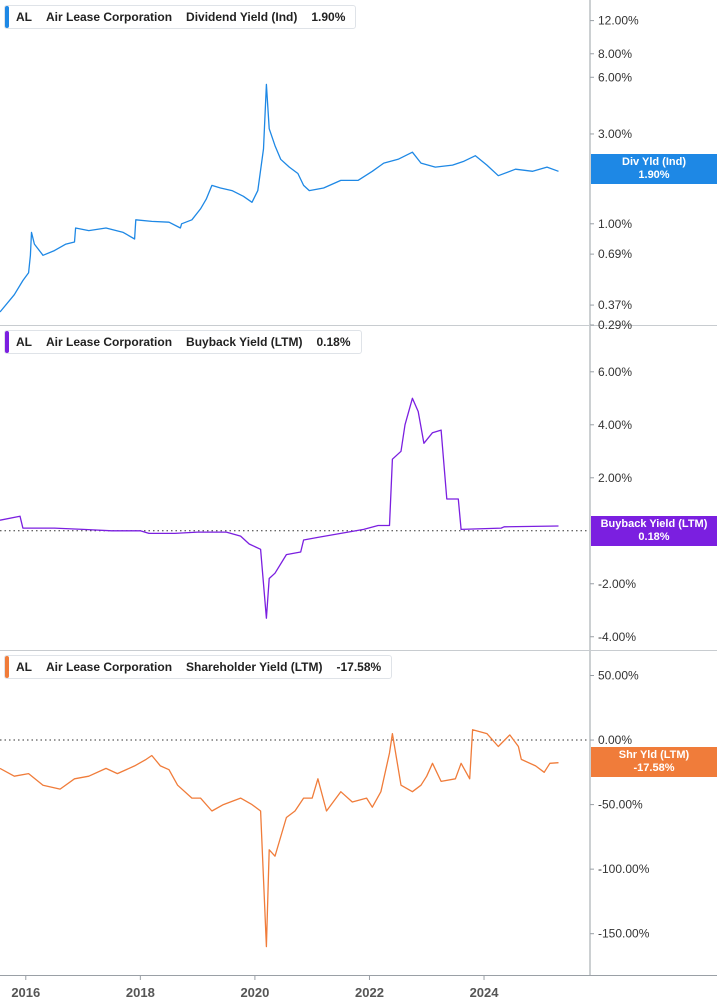 This screenshot has height=1005, width=717. I want to click on legend-value: 0.18%, so click(333, 342).